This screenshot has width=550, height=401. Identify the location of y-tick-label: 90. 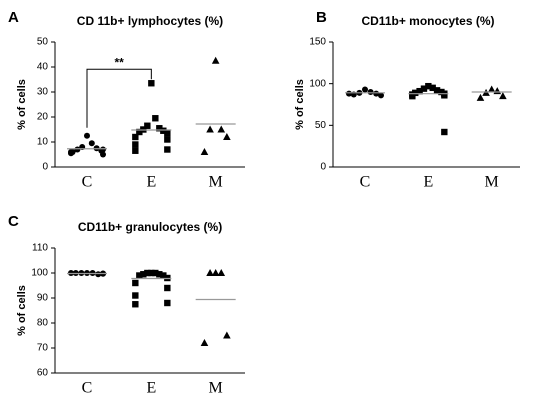
(43, 298).